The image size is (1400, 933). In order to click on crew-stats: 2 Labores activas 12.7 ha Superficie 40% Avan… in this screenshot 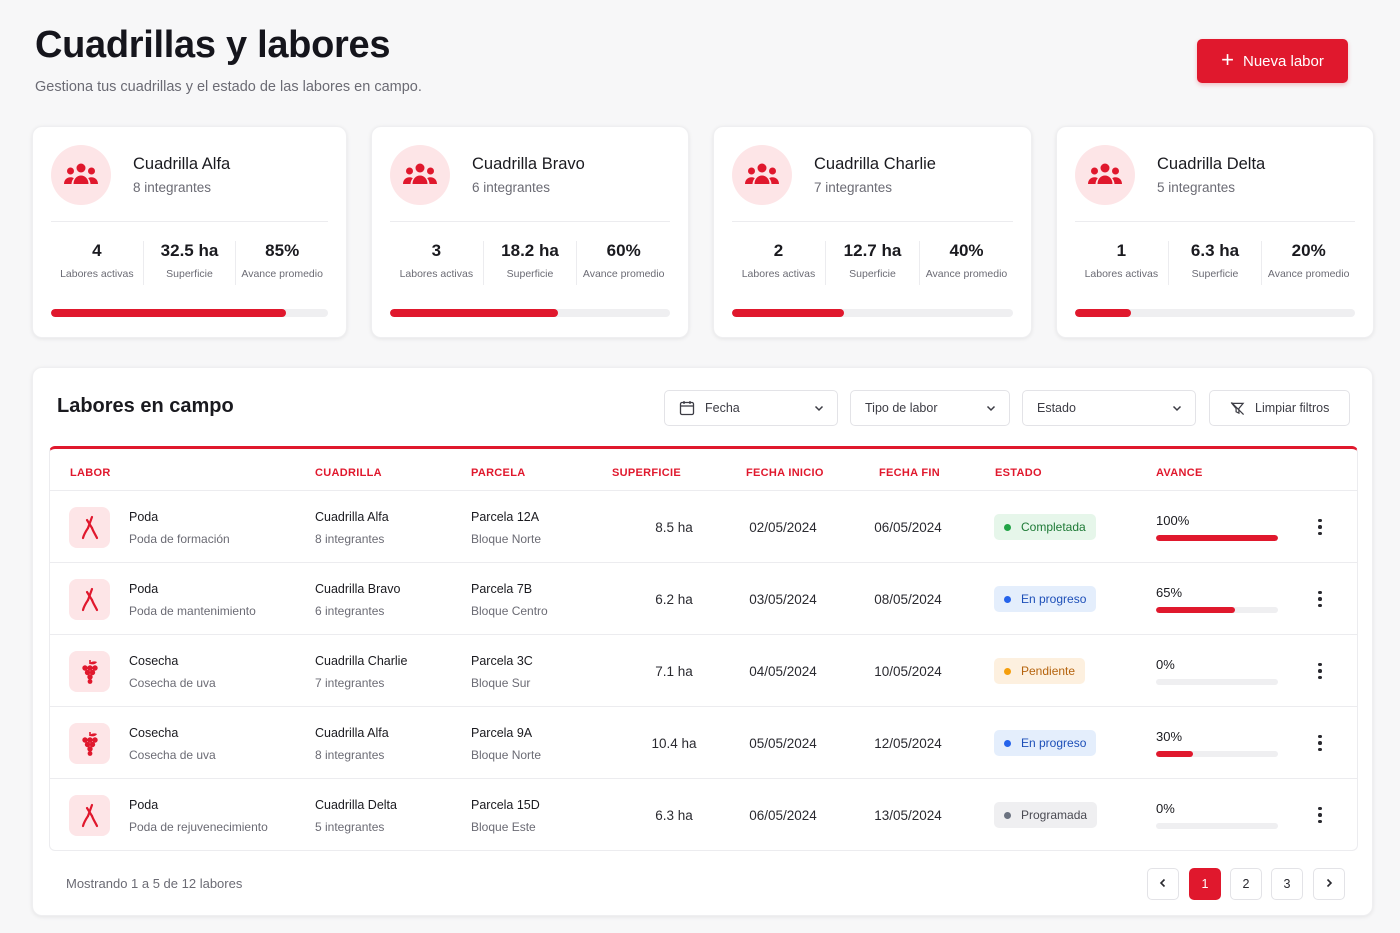, I will do `click(872, 263)`.